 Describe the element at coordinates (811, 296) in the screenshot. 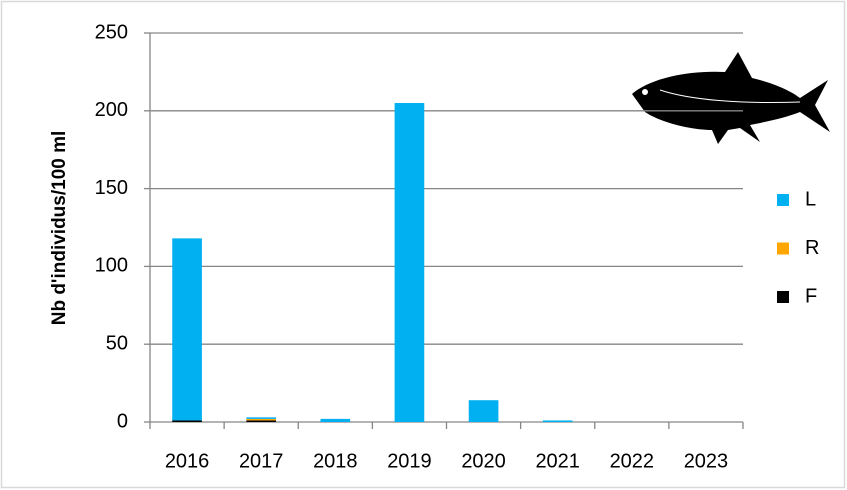

I see `legend-label: F` at that location.